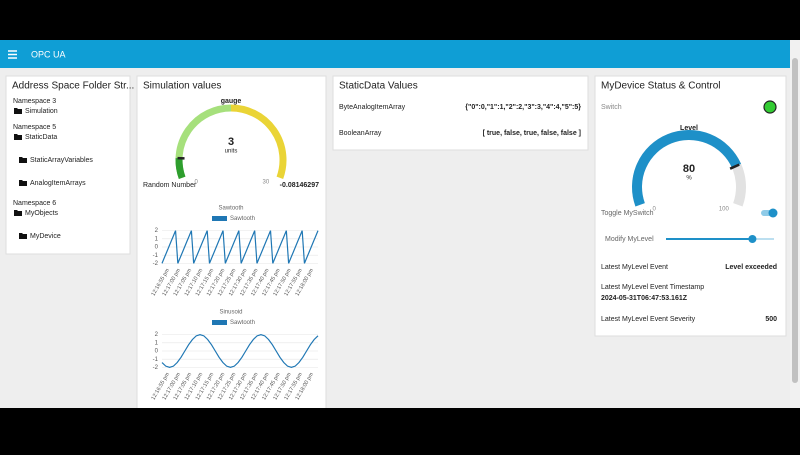  What do you see at coordinates (45, 236) in the screenshot?
I see `folder-label: MyDevice` at bounding box center [45, 236].